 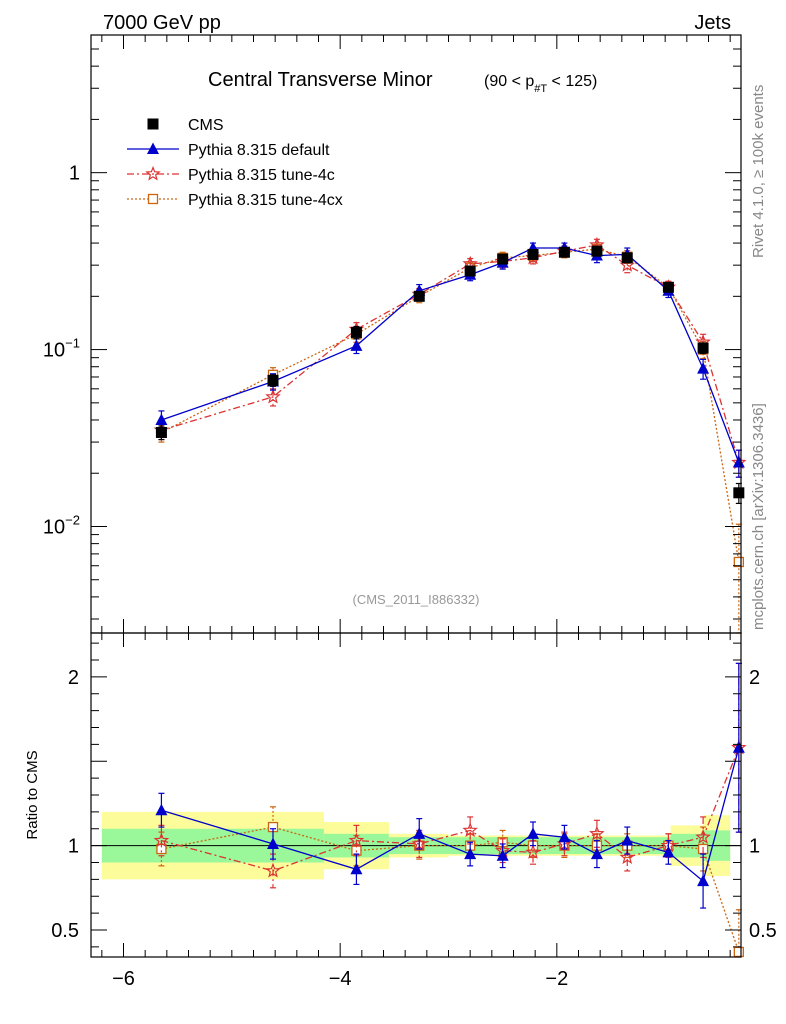 What do you see at coordinates (206, 125) in the screenshot?
I see `legend-label: CMS` at bounding box center [206, 125].